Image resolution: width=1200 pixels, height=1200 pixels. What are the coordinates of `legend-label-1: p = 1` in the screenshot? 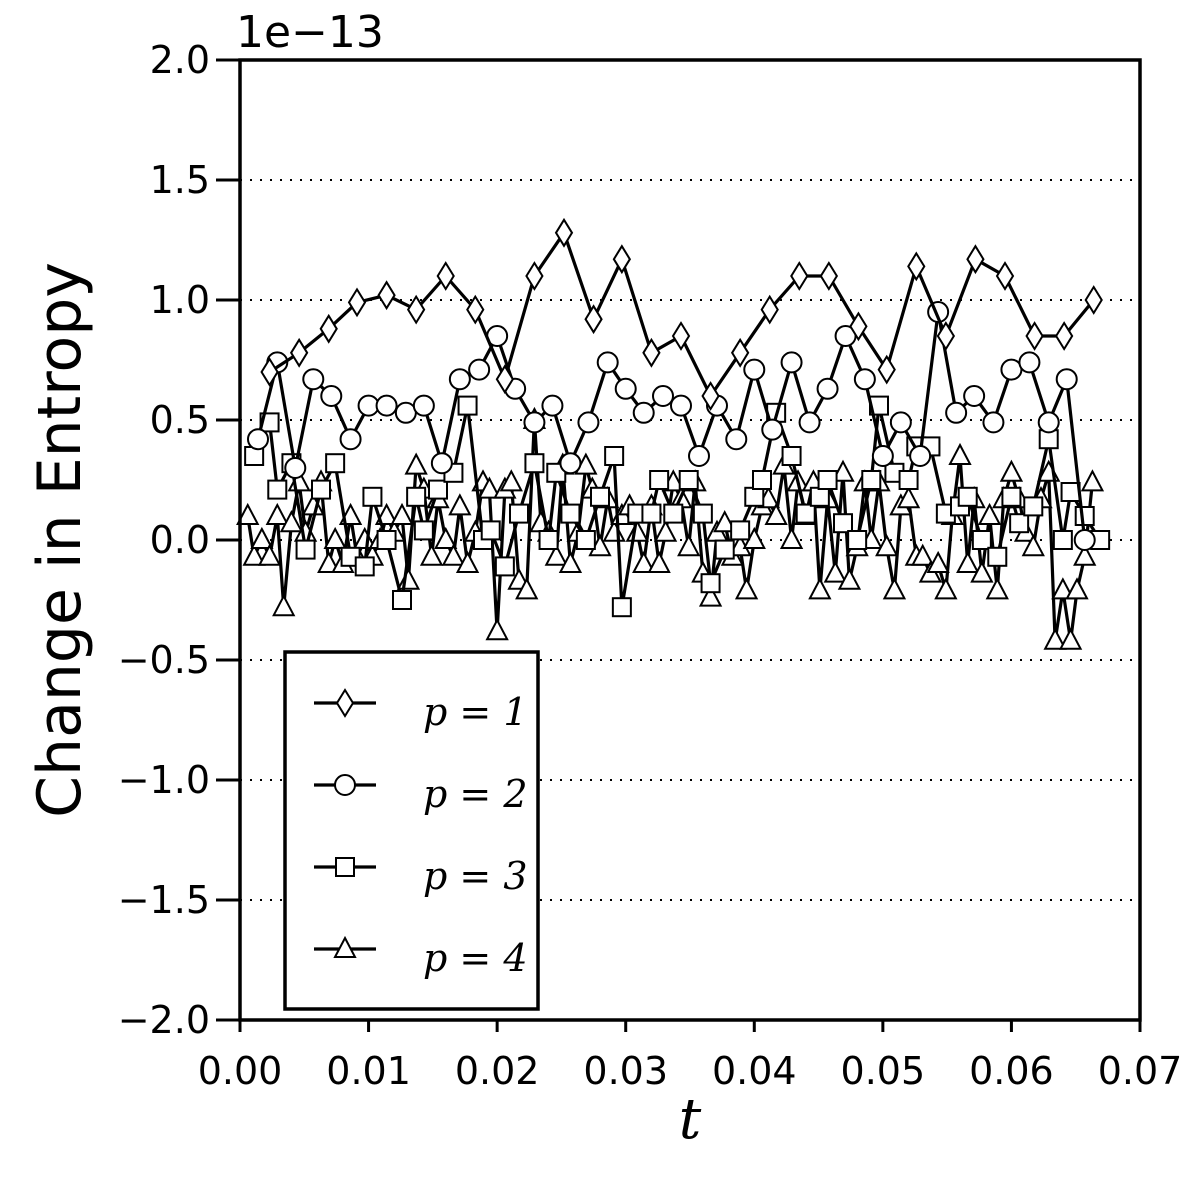 It's located at (475, 712).